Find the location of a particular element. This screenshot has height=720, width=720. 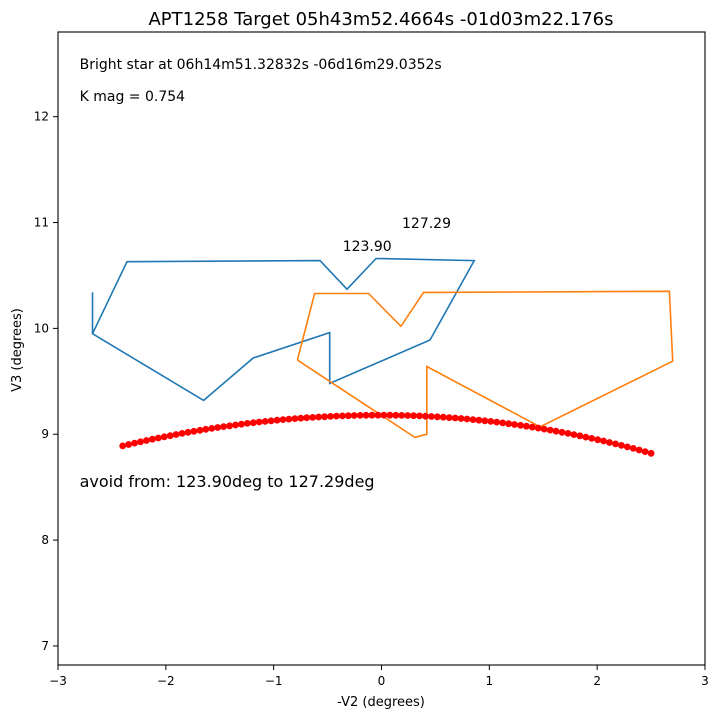

x-tick-label: −2 is located at coordinates (166, 681).